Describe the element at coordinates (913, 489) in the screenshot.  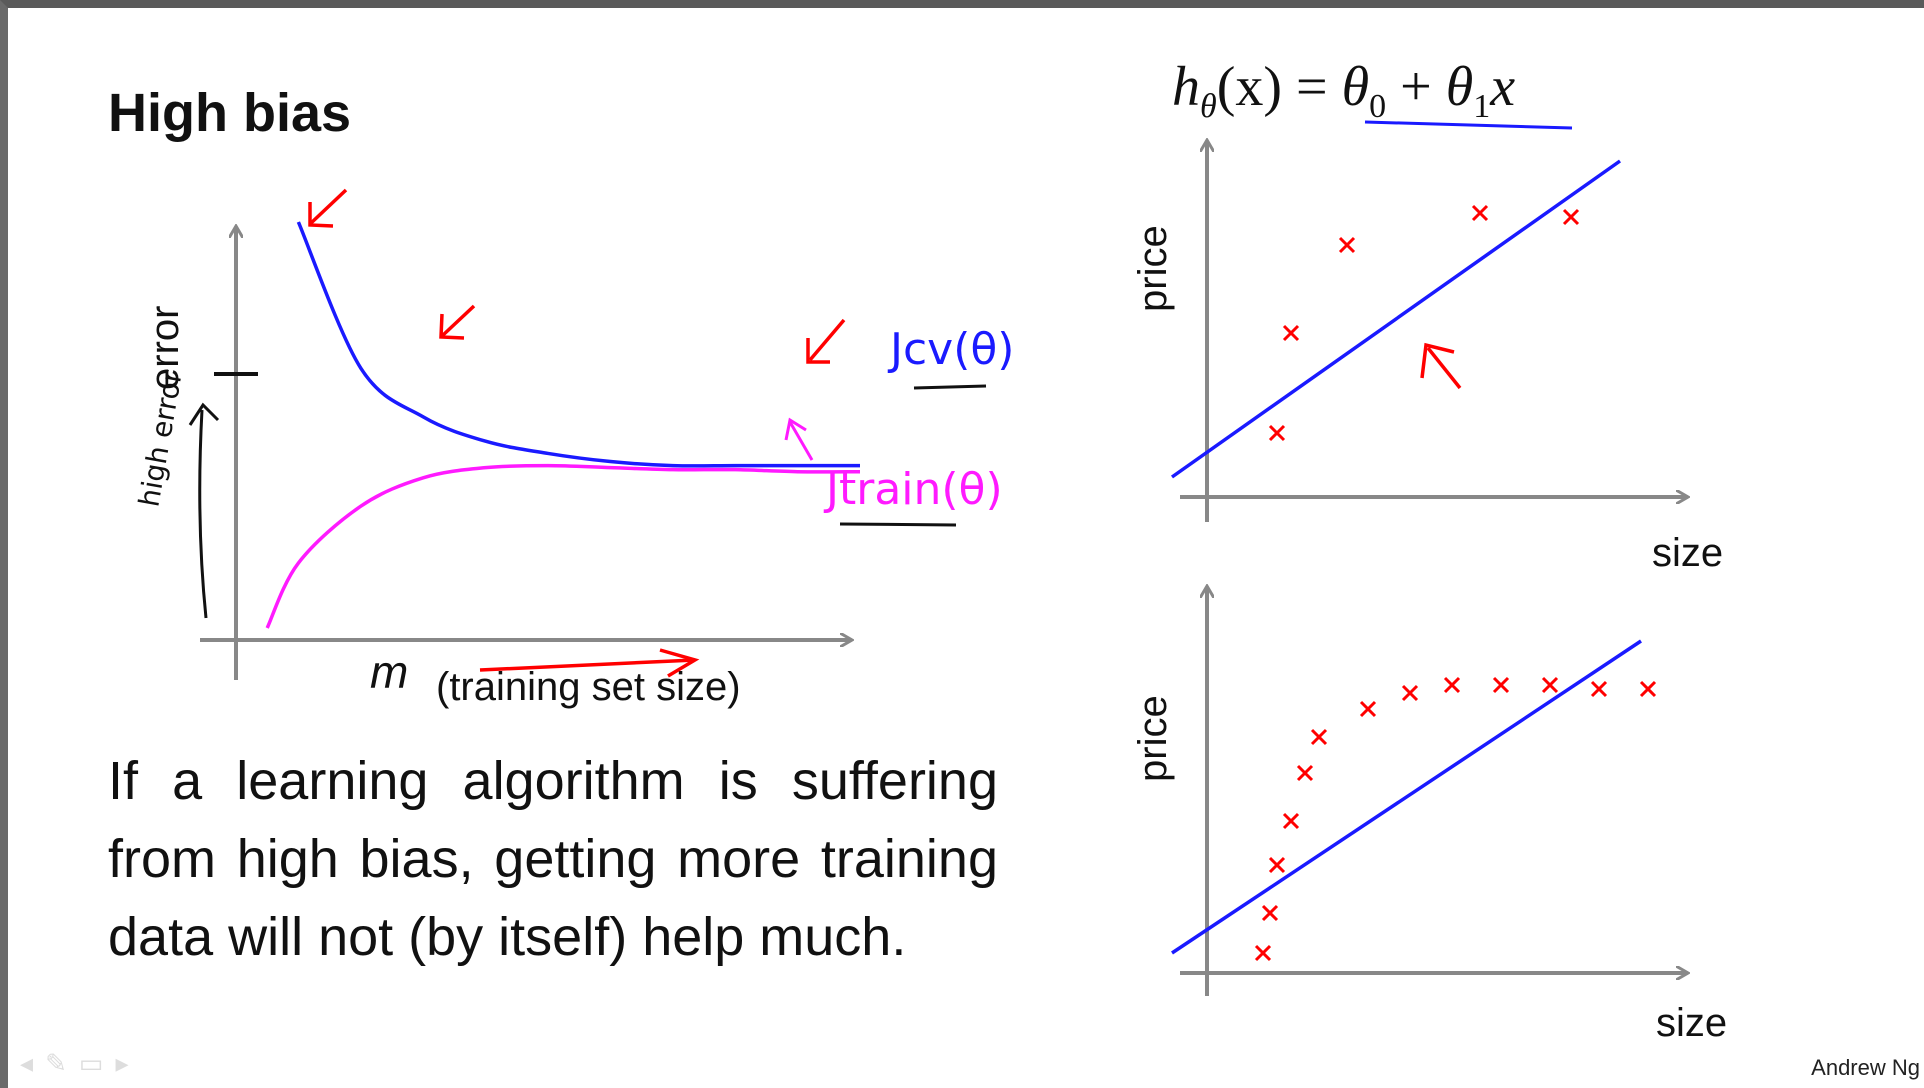
I see `train-label: Jtrain(θ)` at that location.